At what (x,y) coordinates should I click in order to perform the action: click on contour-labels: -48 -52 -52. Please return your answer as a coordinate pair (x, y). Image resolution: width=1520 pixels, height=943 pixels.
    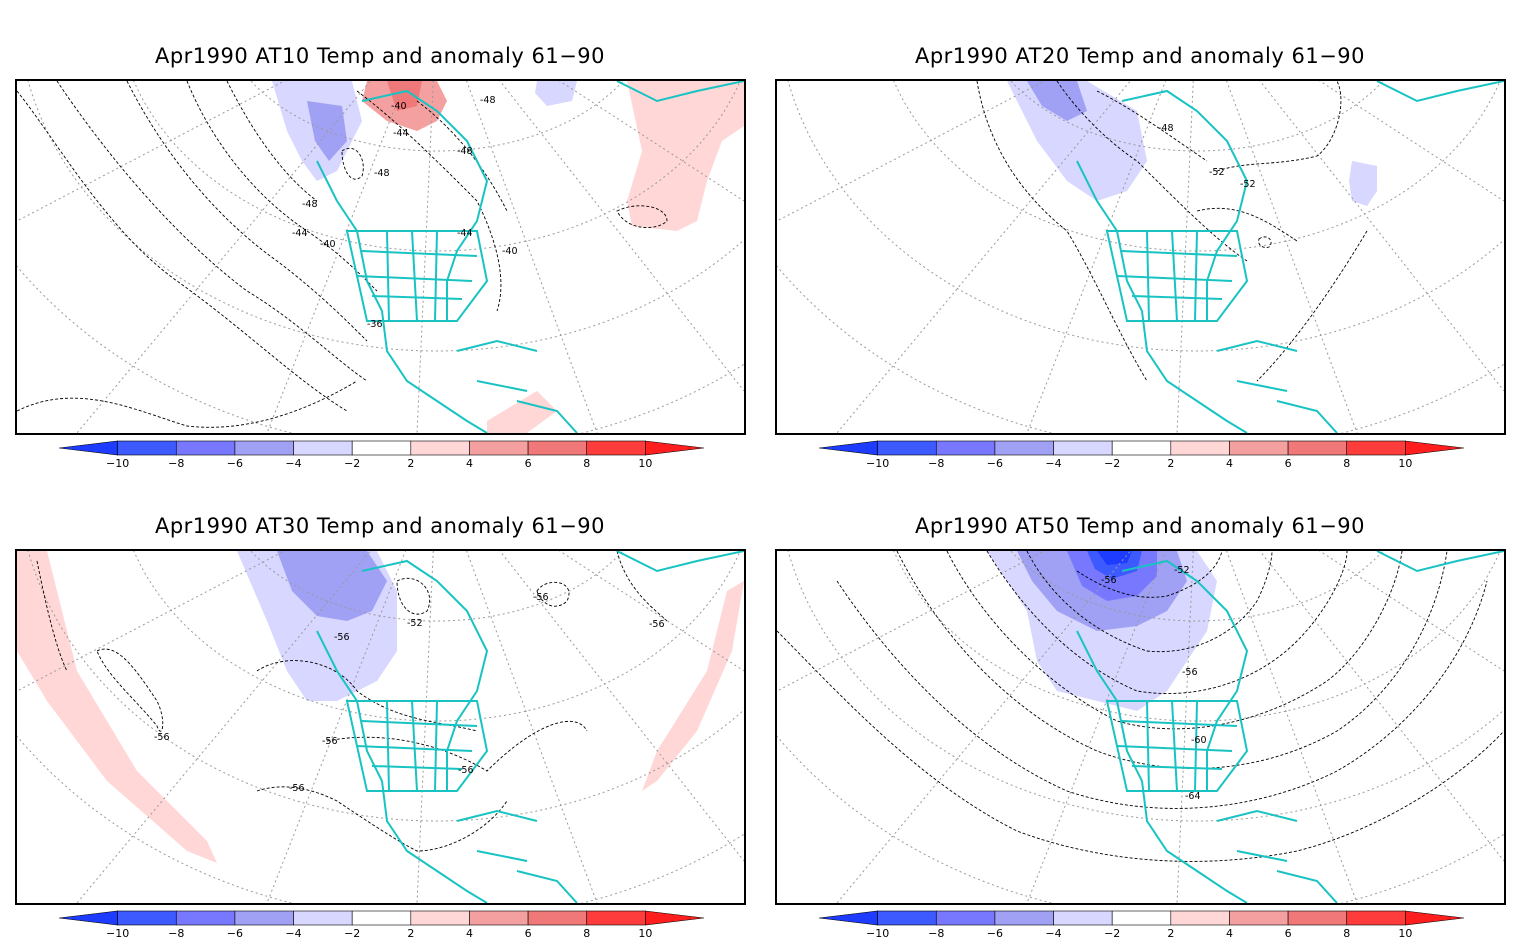
    Looking at the image, I should click on (1207, 156).